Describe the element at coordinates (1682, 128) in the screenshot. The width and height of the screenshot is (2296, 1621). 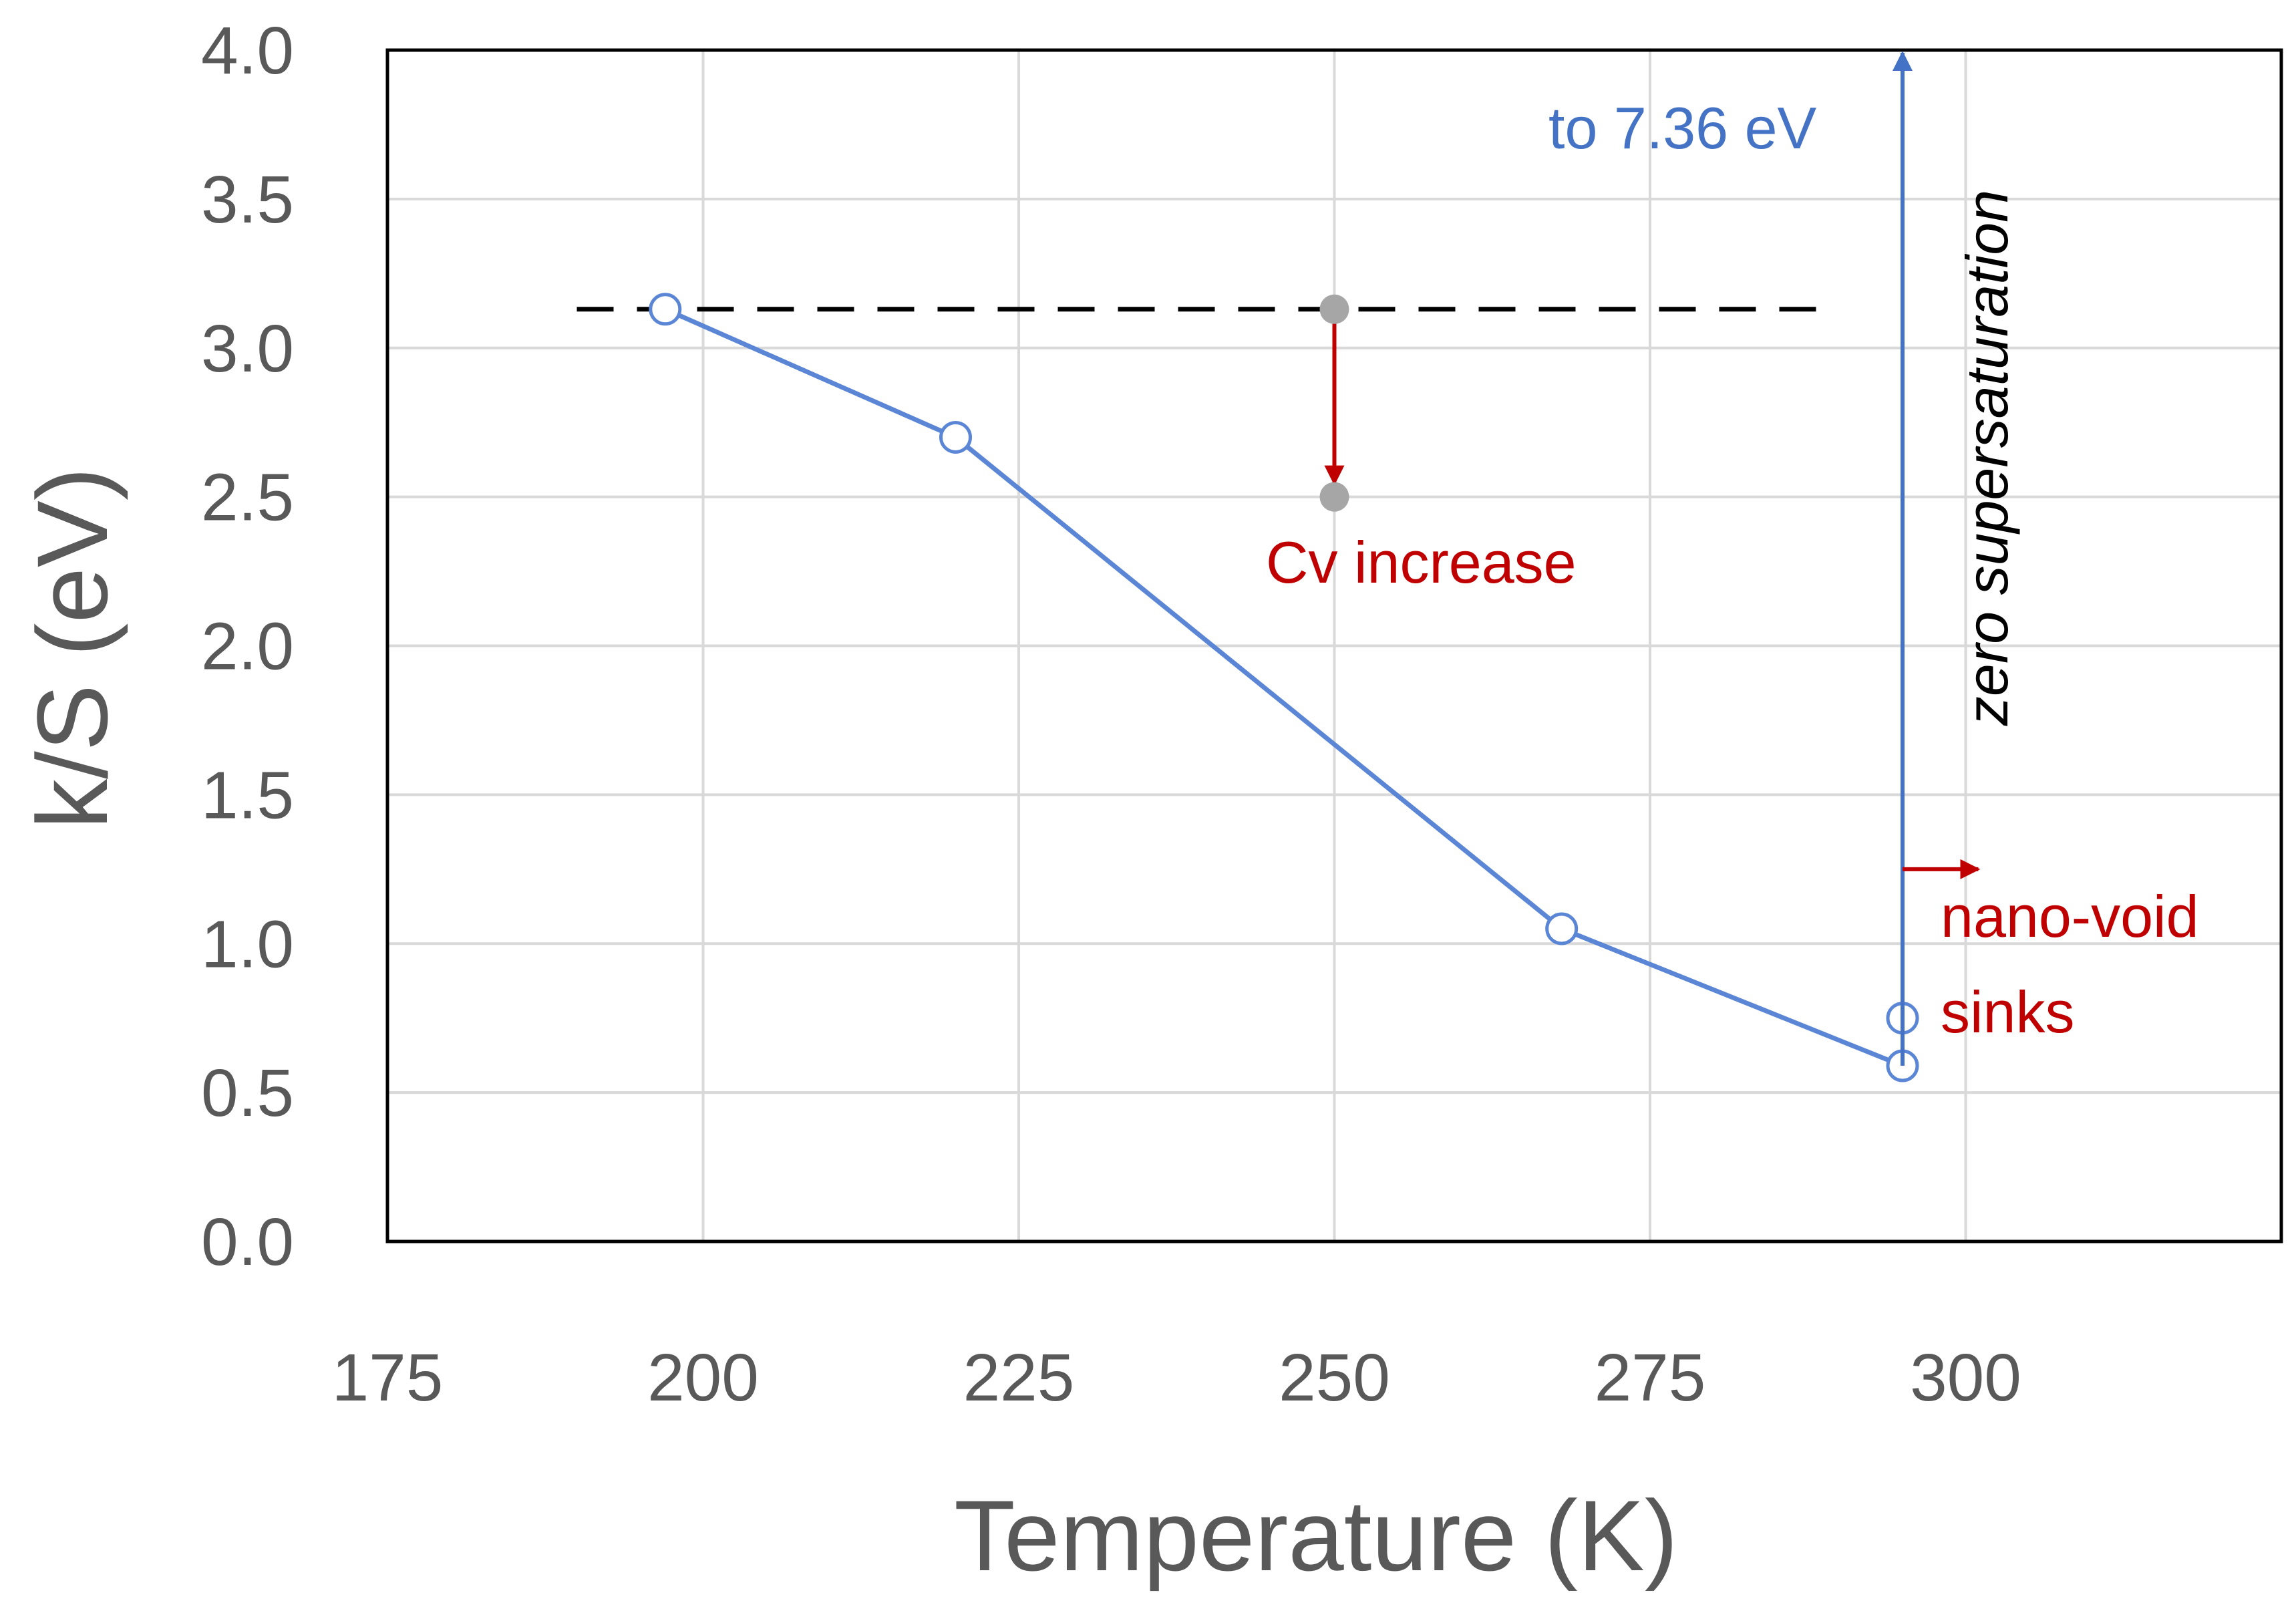
I see `annotation-to-7-36-ev: to 7.36 eV` at that location.